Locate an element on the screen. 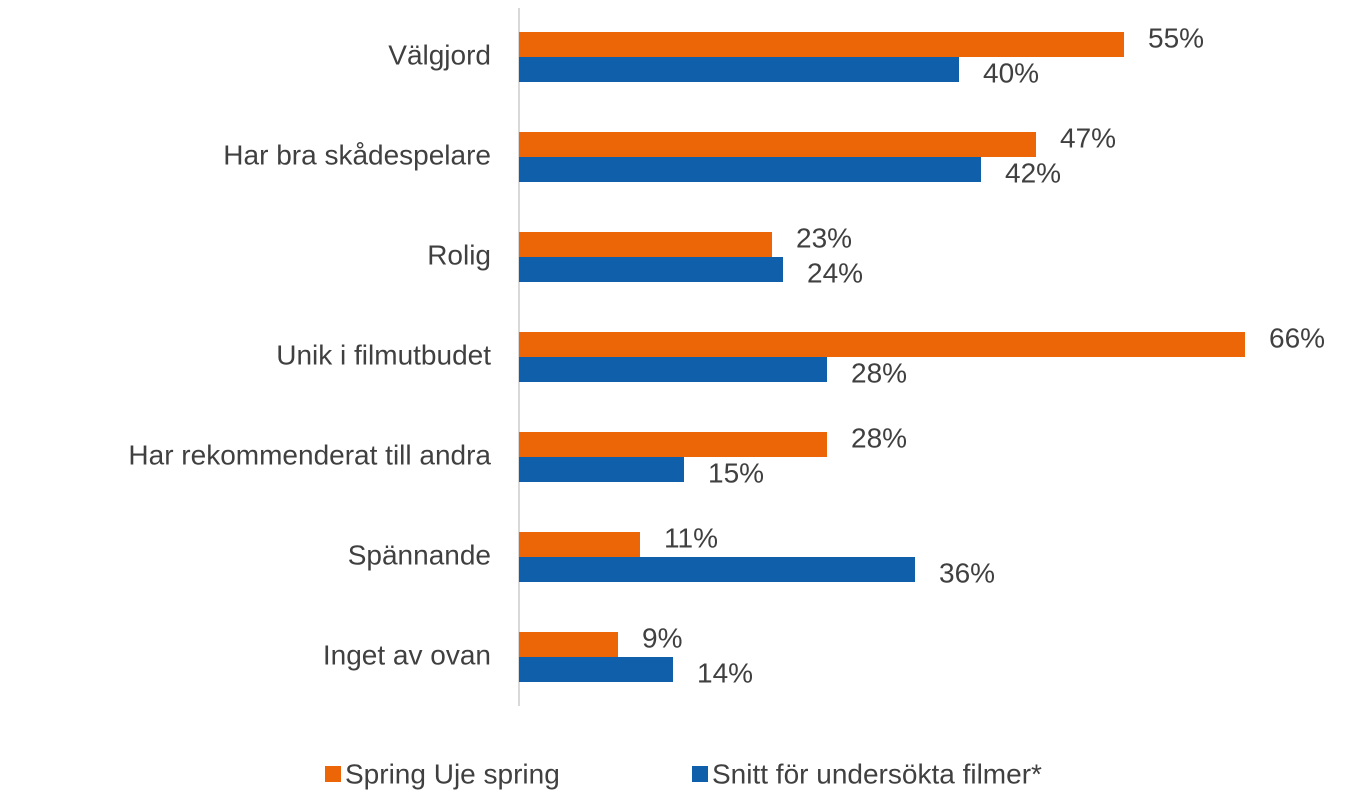 The height and width of the screenshot is (798, 1350). value-label: 55% is located at coordinates (1176, 37).